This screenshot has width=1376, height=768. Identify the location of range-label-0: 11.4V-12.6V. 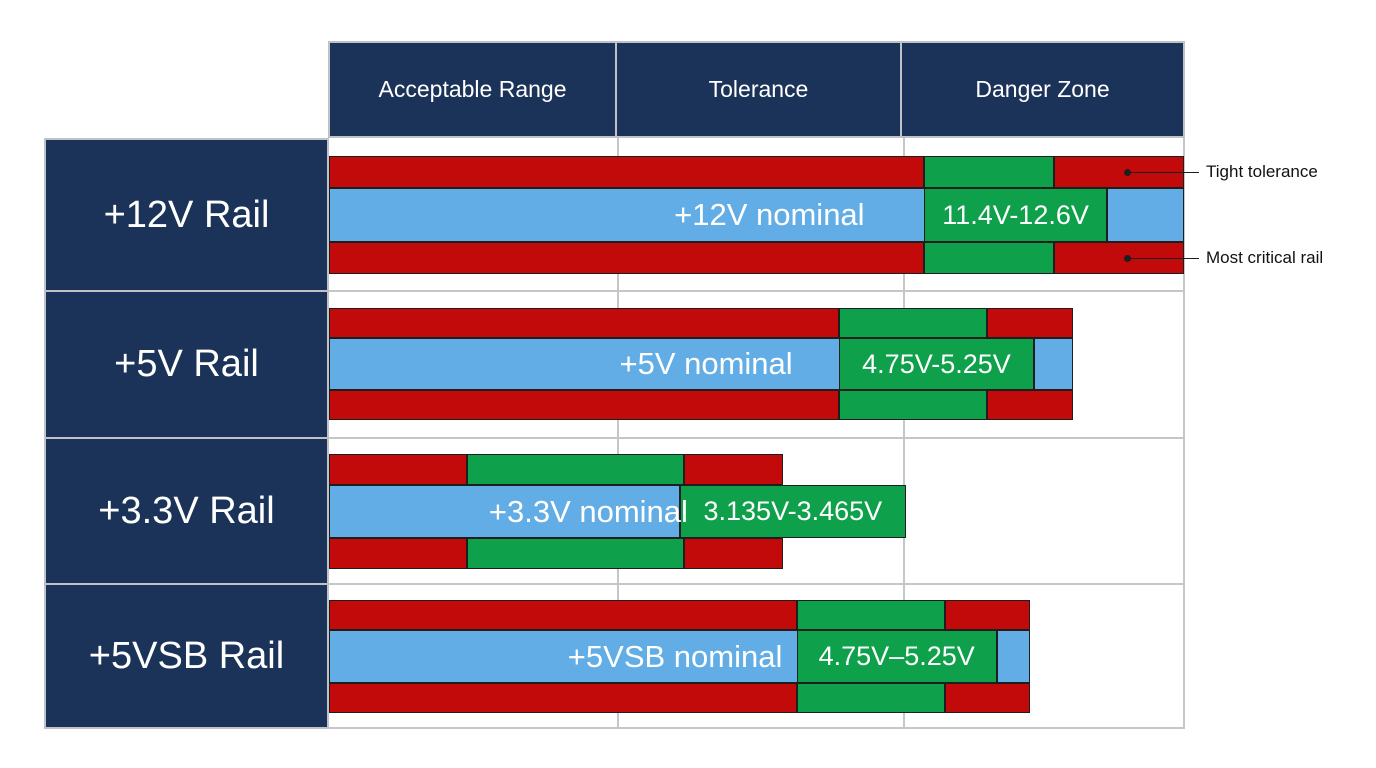
(1015, 214).